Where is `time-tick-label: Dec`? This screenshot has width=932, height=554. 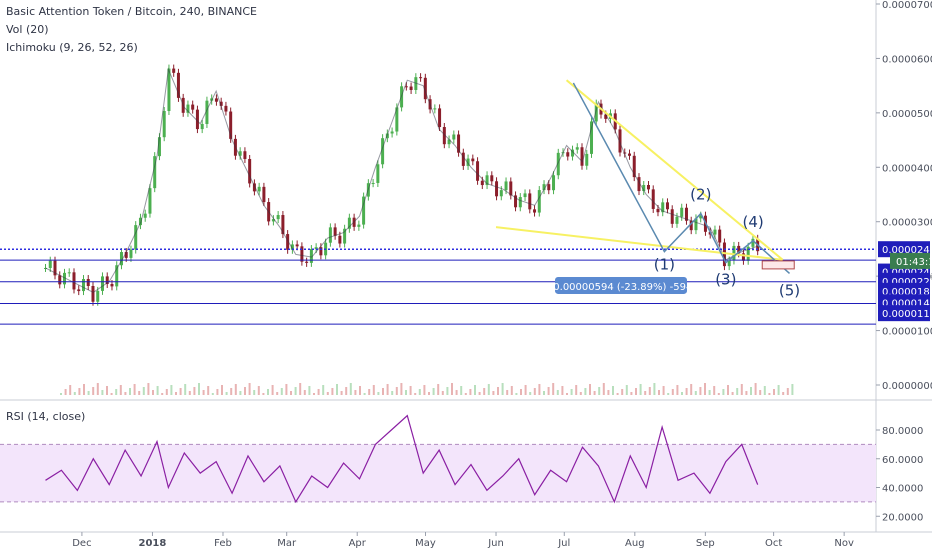 time-tick-label: Dec is located at coordinates (81, 543).